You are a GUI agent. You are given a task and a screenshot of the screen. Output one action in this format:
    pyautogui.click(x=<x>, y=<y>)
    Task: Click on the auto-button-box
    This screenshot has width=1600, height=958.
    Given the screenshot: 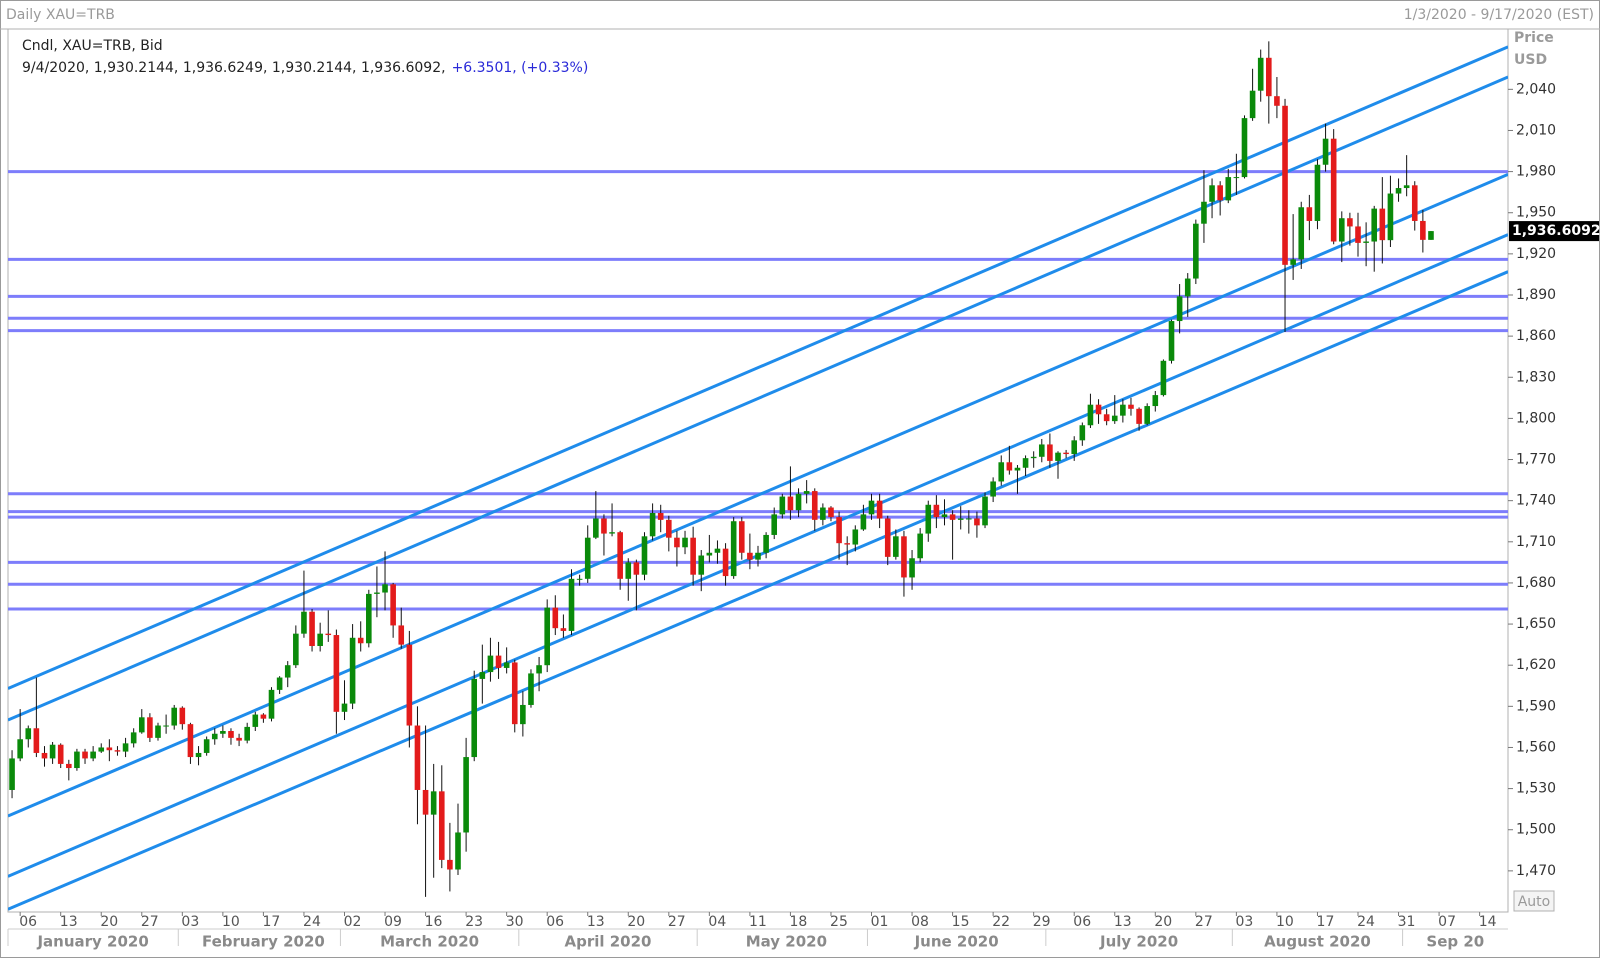 What is the action you would take?
    pyautogui.click(x=1534, y=901)
    